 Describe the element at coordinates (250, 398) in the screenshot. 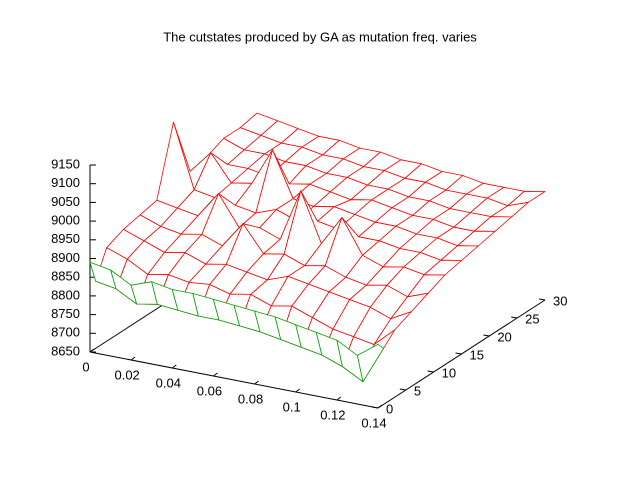

I see `x-tick-label: 0.08` at that location.